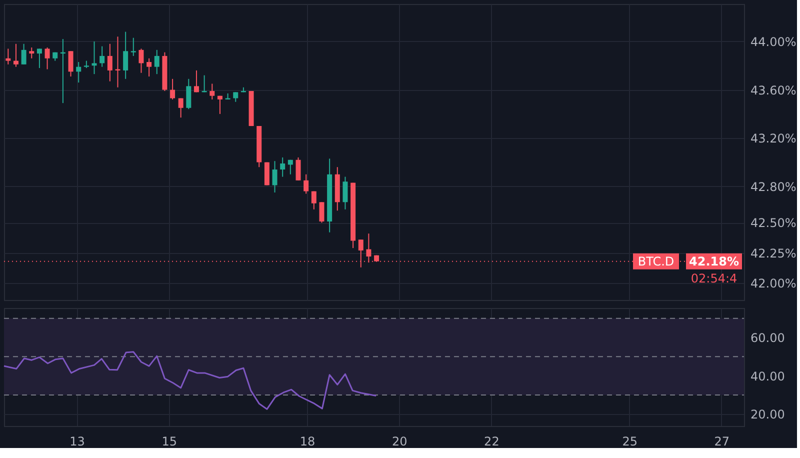  Describe the element at coordinates (492, 441) in the screenshot. I see `x-tick-label: 22` at that location.